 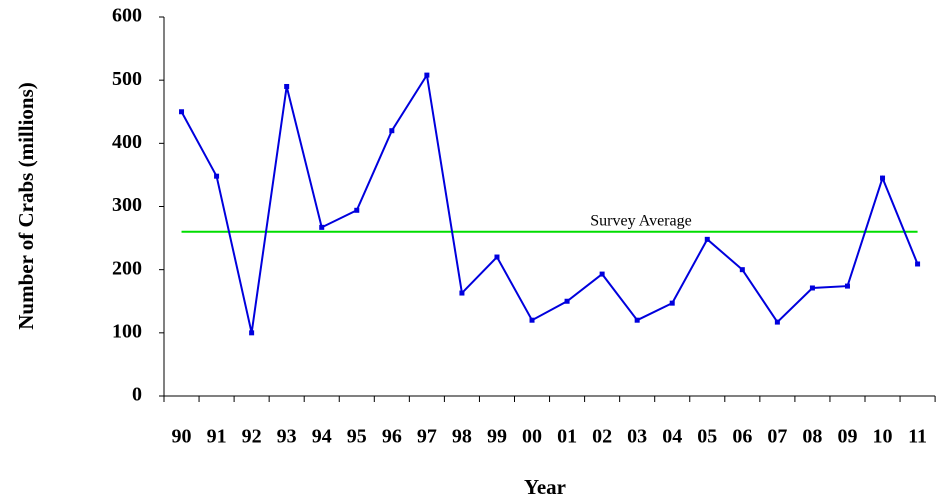 I want to click on x-tick-label: 94, so click(x=322, y=437).